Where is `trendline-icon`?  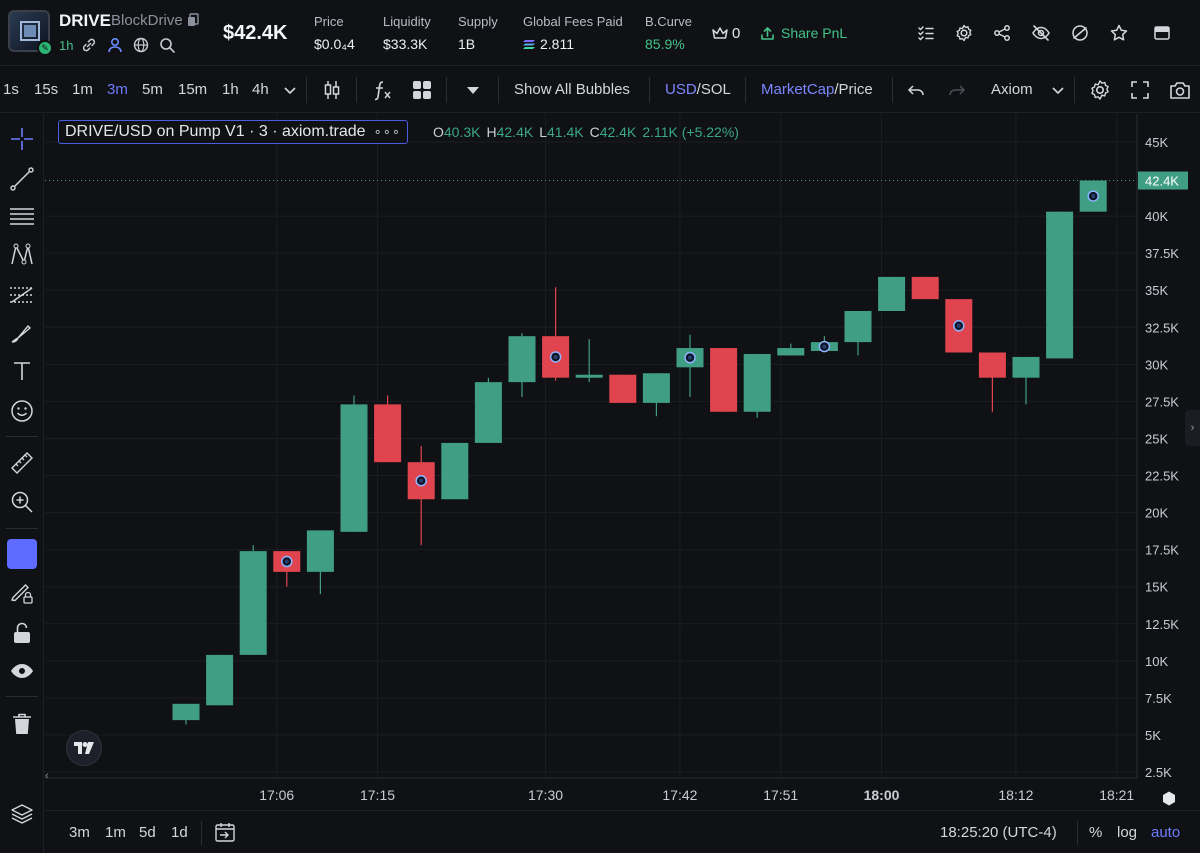 trendline-icon is located at coordinates (22, 179).